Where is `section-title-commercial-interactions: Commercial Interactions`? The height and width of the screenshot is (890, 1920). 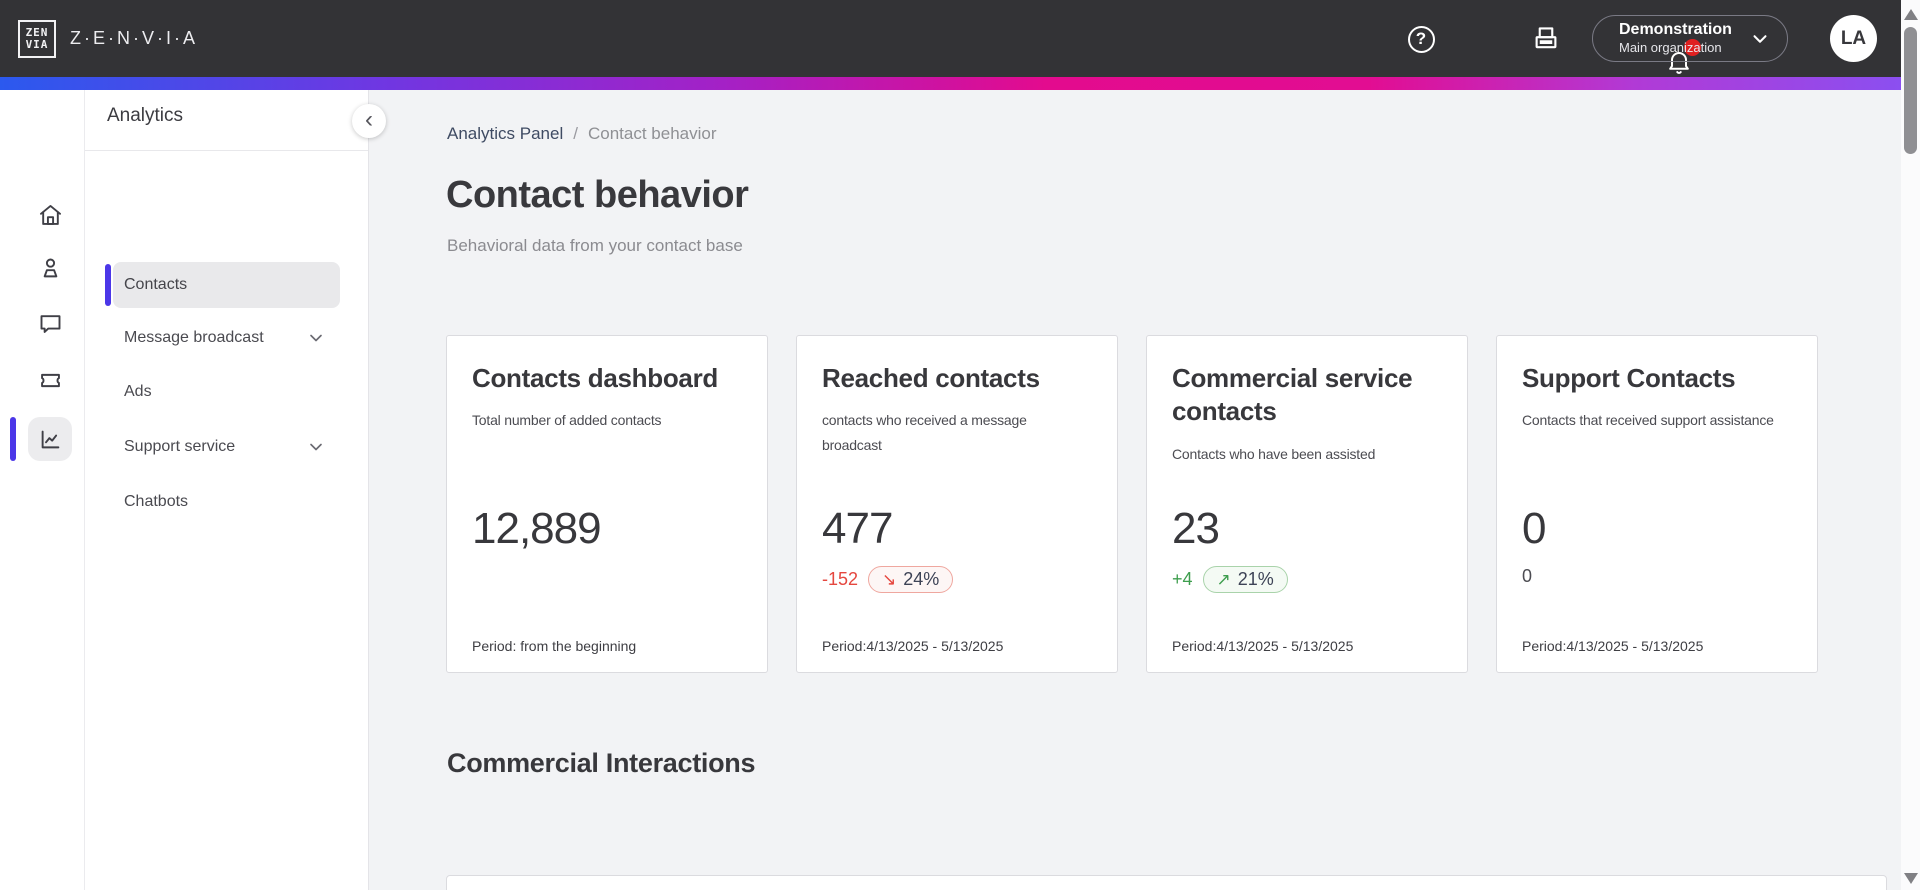 section-title-commercial-interactions: Commercial Interactions is located at coordinates (601, 763).